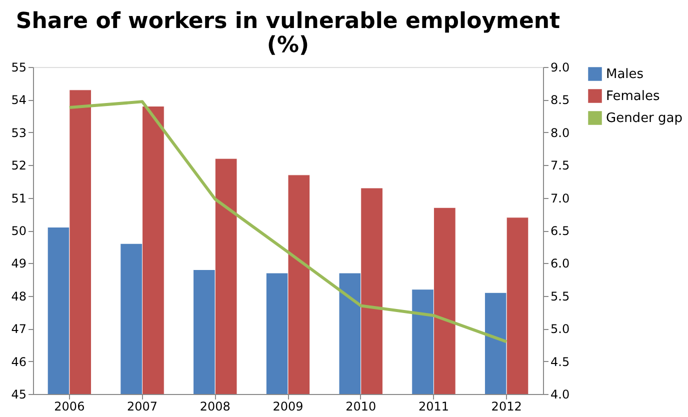 This screenshot has height=417, width=688. What do you see at coordinates (18, 296) in the screenshot?
I see `y-tick-label: 48` at bounding box center [18, 296].